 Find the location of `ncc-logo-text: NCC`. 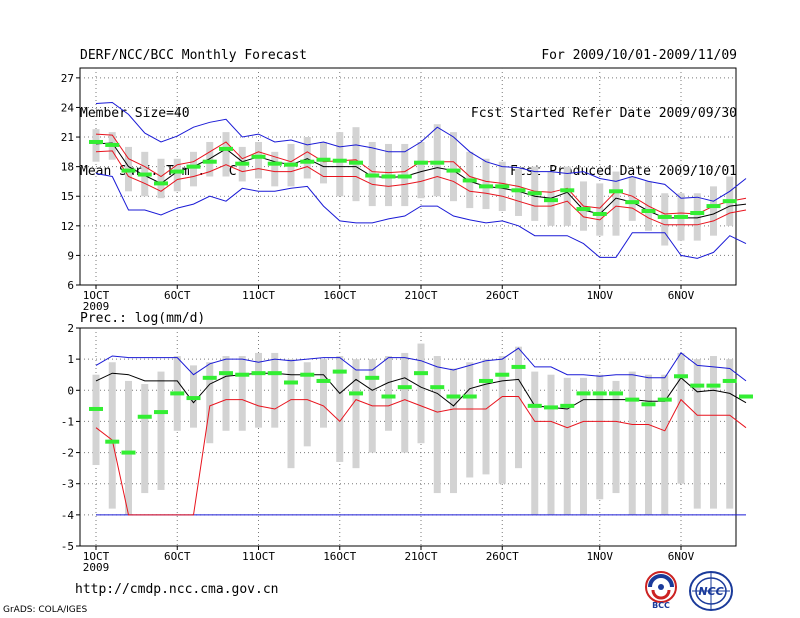

ncc-logo-text: NCC is located at coordinates (710, 591).